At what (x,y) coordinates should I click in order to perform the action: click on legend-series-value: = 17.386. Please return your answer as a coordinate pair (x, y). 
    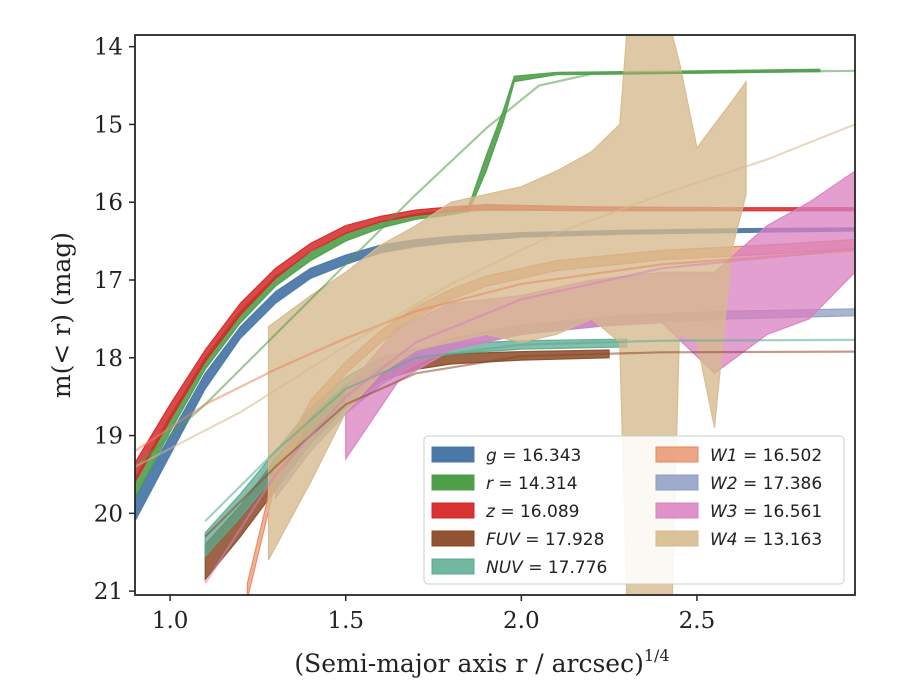
    Looking at the image, I should click on (780, 484).